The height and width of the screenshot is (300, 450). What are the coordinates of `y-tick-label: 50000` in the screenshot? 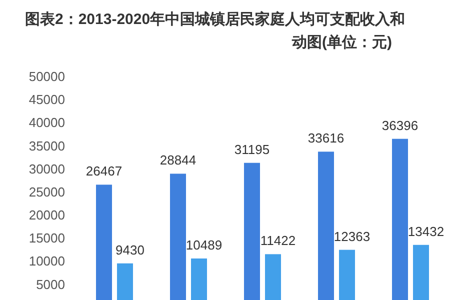 It's located at (46, 76).